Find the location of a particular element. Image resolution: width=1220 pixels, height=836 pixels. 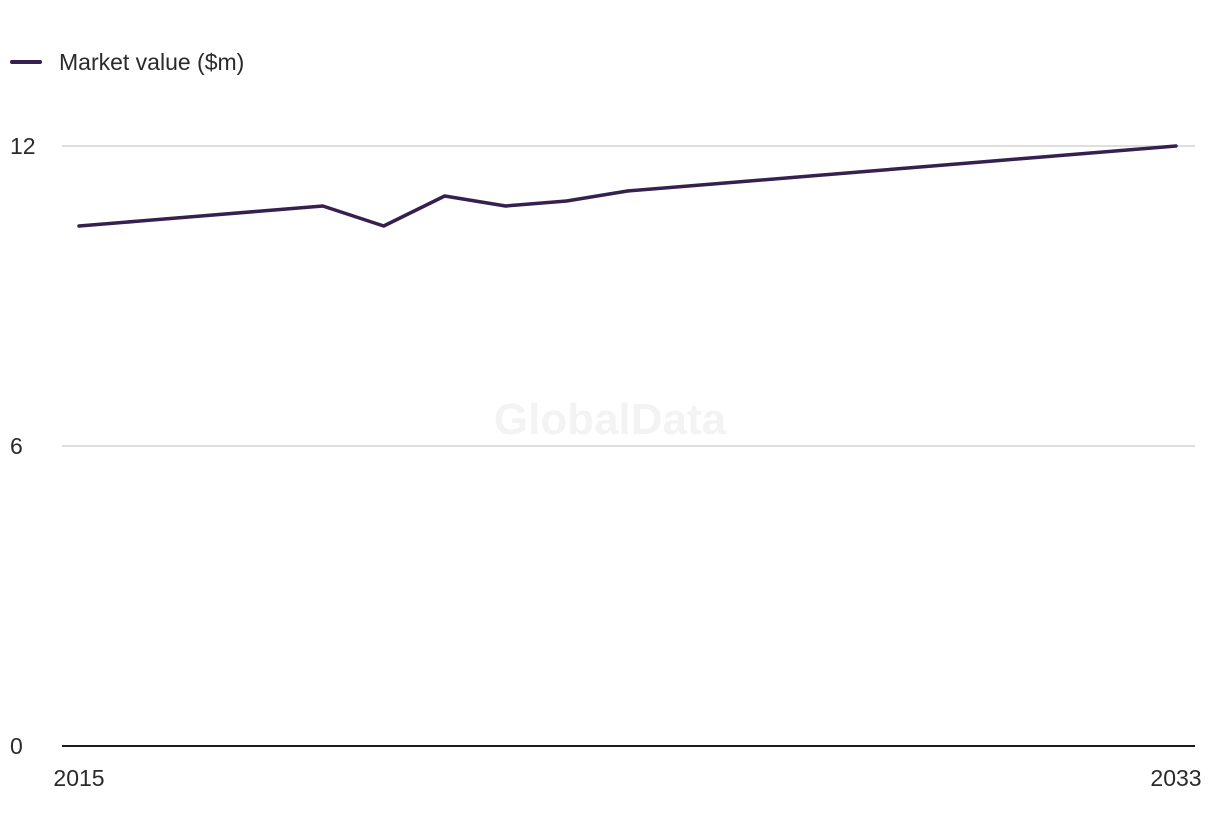

series-line-market-value is located at coordinates (627, 186).